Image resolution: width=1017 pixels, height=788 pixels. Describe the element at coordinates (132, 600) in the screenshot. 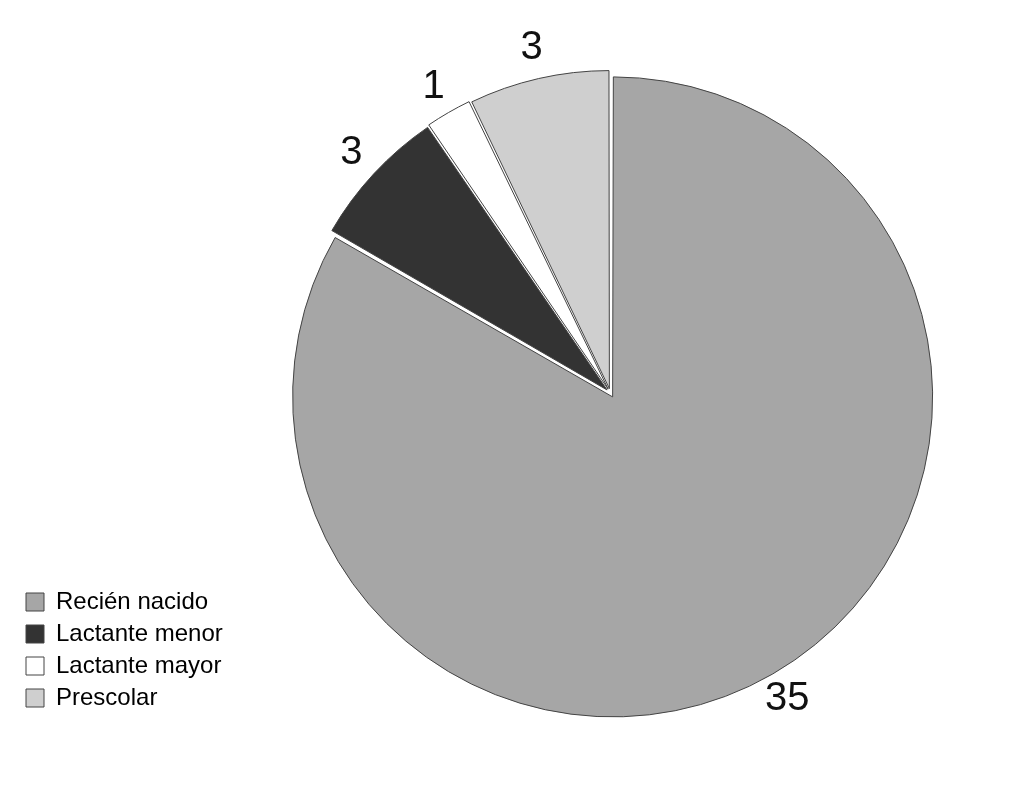

I see `legend-label: Recién nacido` at that location.